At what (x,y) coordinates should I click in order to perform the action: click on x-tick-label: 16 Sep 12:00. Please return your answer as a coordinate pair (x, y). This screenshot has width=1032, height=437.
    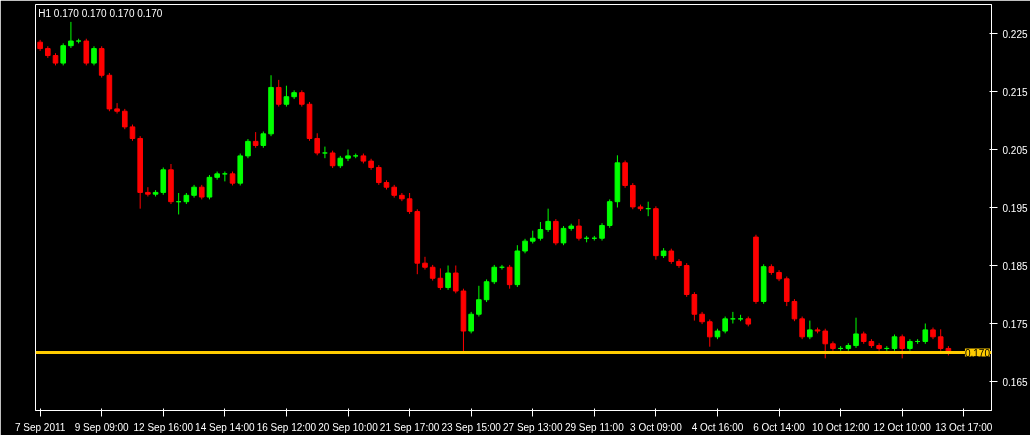
    Looking at the image, I should click on (286, 427).